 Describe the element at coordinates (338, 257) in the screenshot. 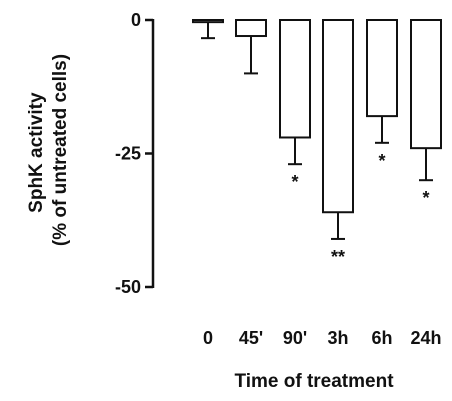

I see `significance-label: **` at that location.